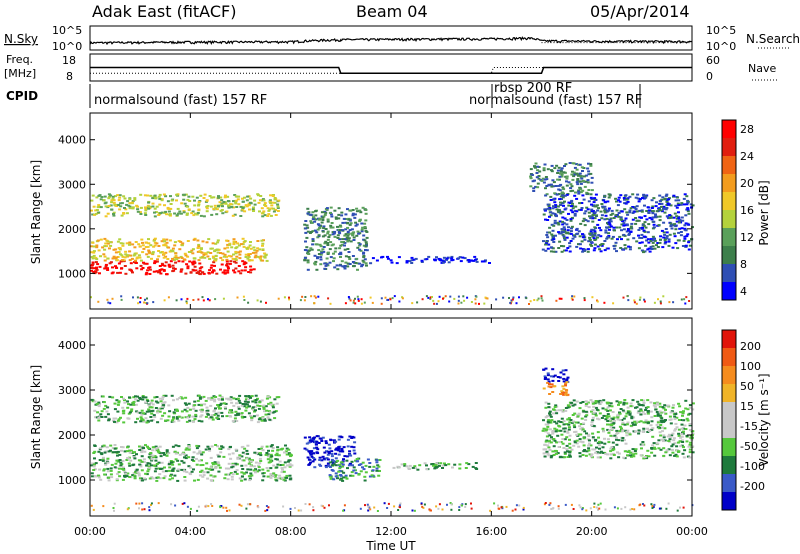 This screenshot has width=800, height=554. I want to click on y-tick-label: 4000, so click(72, 345).